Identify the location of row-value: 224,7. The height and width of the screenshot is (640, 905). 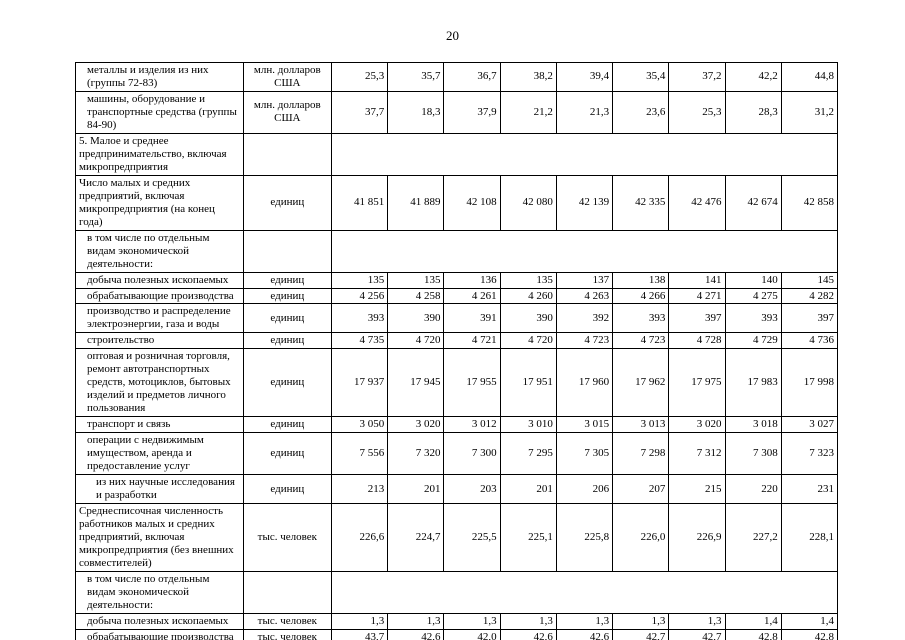
(416, 537).